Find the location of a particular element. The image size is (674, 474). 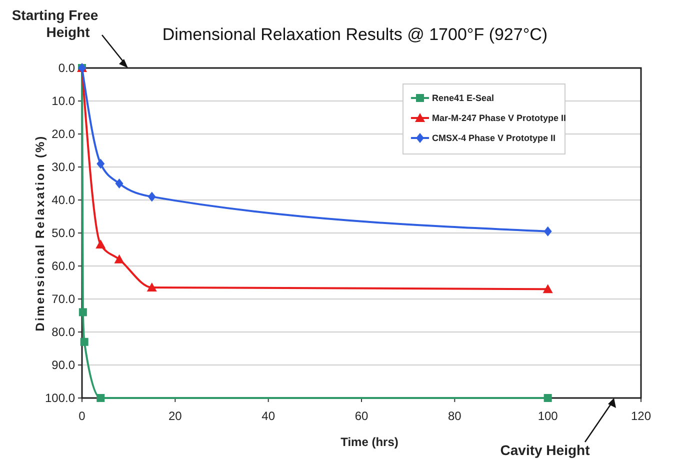

y-tick-label: 0.0 is located at coordinates (67, 68).